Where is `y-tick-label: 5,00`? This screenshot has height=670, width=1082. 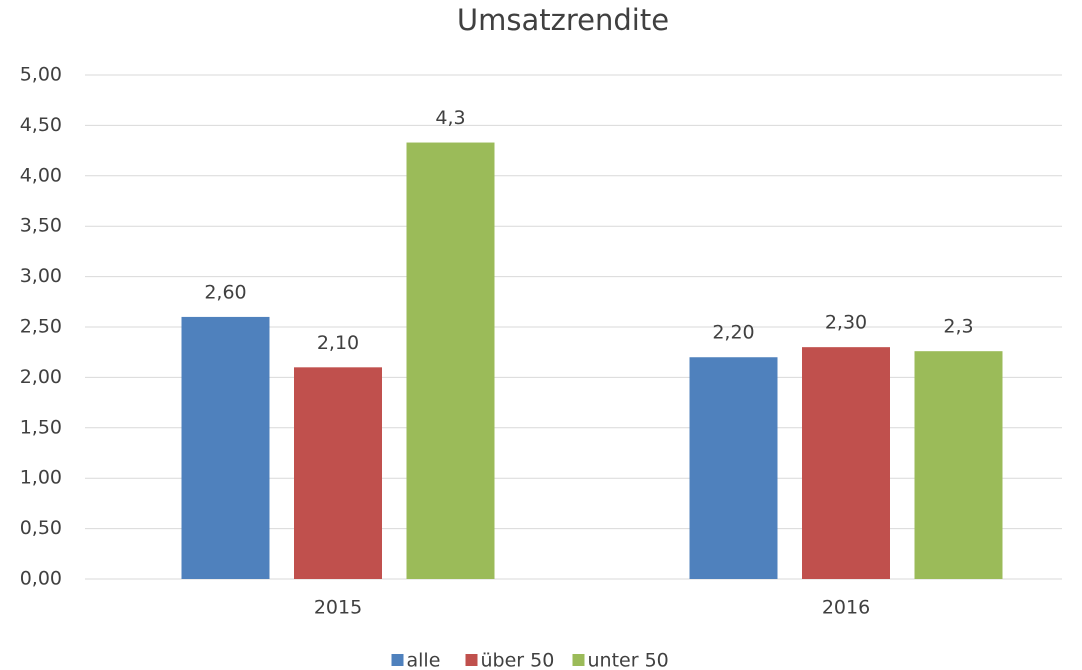 y-tick-label: 5,00 is located at coordinates (41, 75).